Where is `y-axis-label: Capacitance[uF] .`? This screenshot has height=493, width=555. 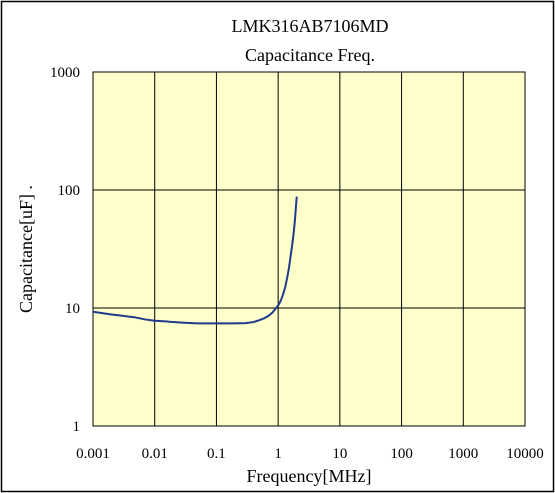
y-axis-label: Capacitance[uF] . is located at coordinates (26, 249).